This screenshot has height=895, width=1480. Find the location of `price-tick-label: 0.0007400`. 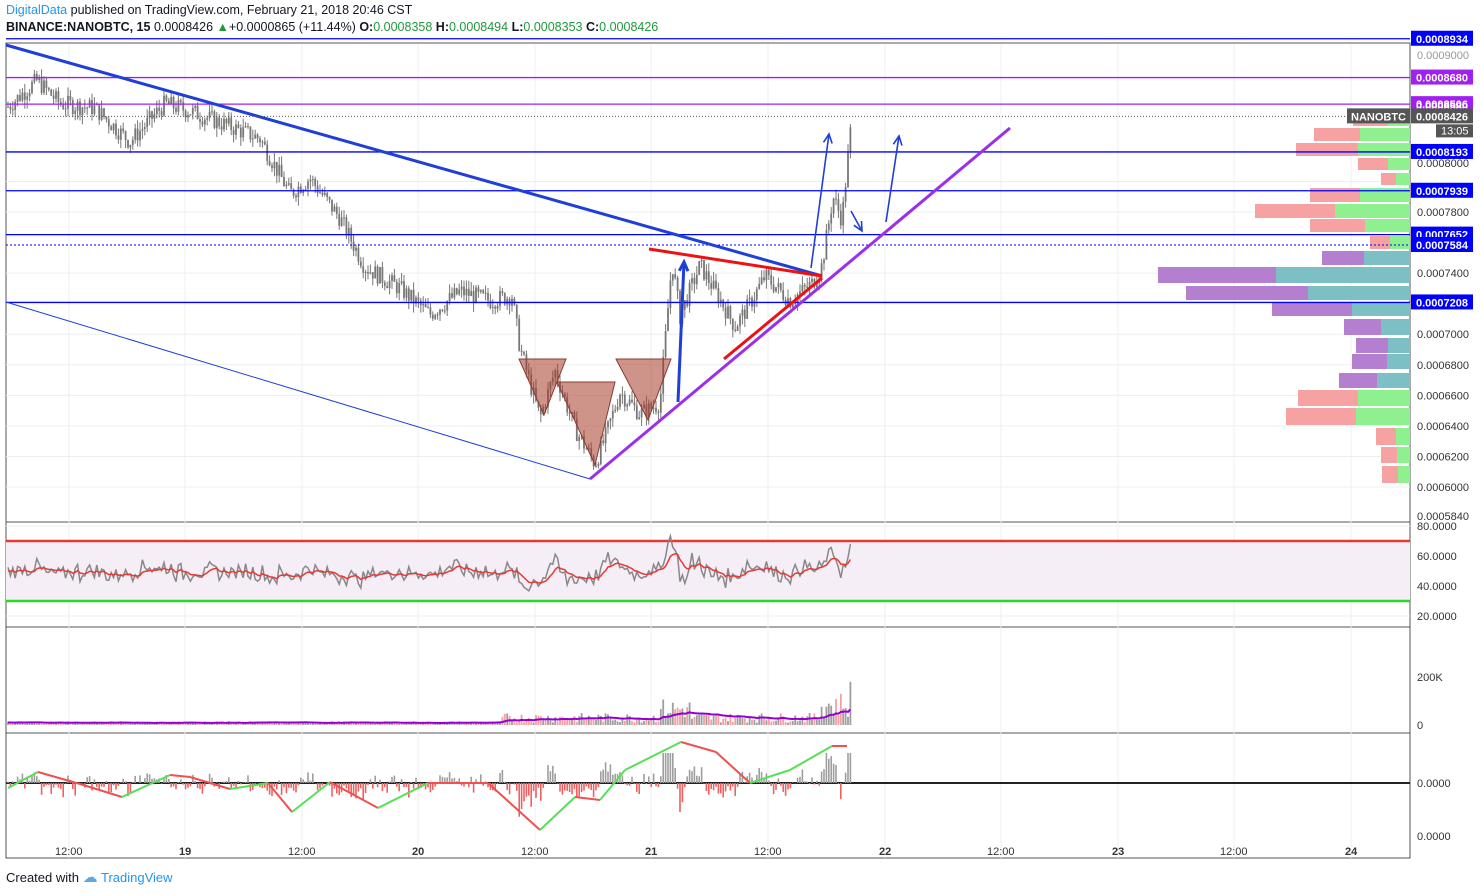

price-tick-label: 0.0007400 is located at coordinates (1443, 274).